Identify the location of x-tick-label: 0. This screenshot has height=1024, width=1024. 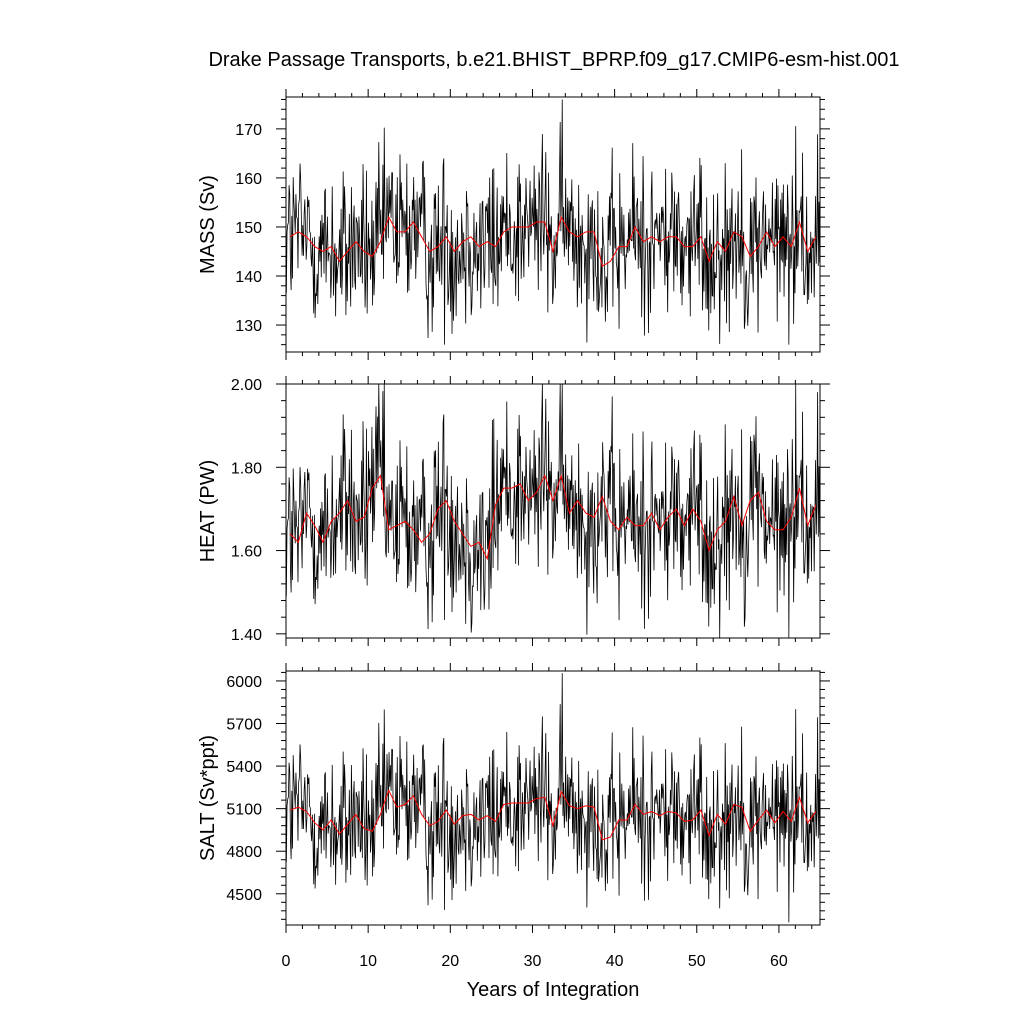
(286, 961).